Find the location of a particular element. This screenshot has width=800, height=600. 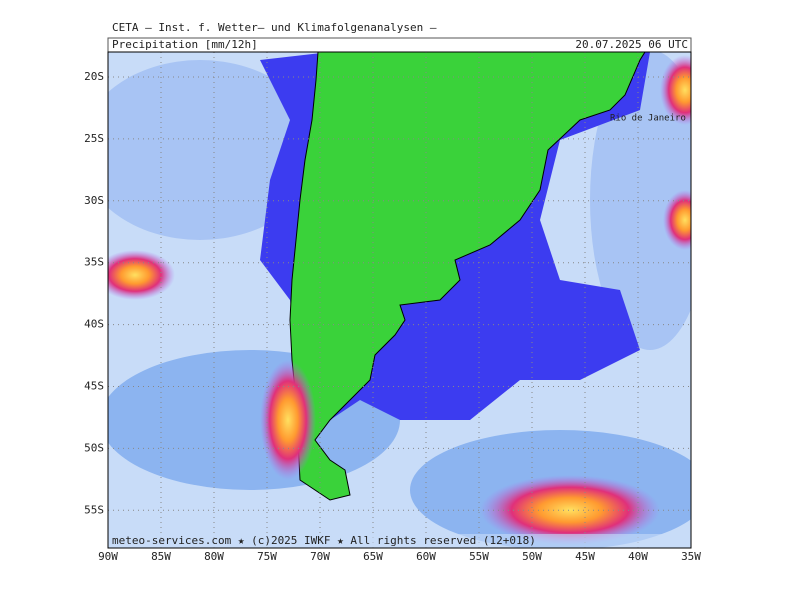

lat-label: 25S is located at coordinates (94, 138).